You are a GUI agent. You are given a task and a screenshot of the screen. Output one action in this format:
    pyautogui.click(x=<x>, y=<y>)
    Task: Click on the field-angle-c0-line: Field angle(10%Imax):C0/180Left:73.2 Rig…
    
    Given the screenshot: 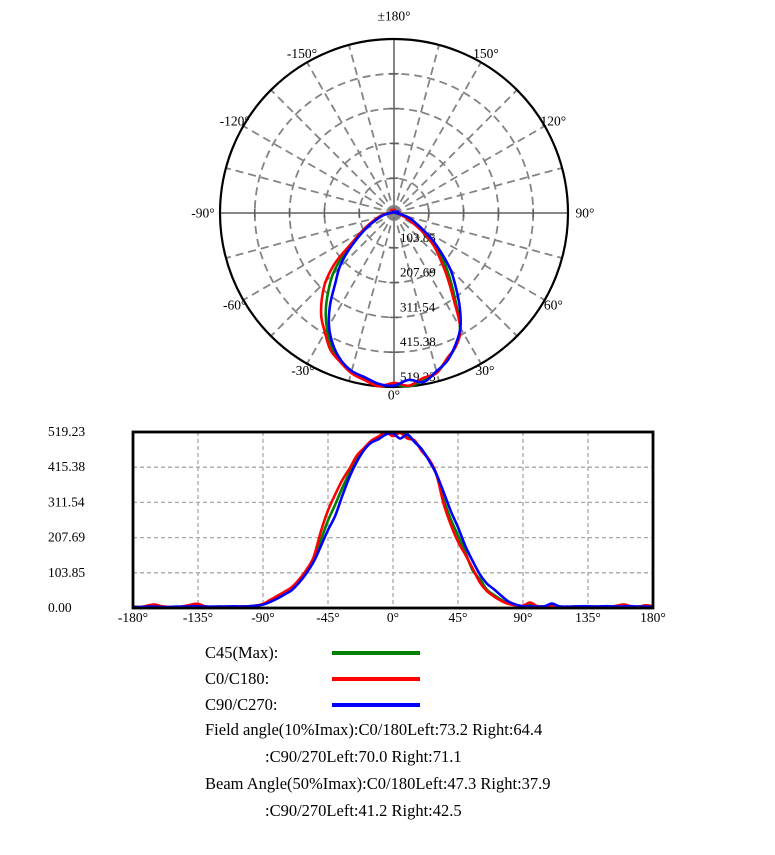 What is the action you would take?
    pyautogui.click(x=374, y=729)
    